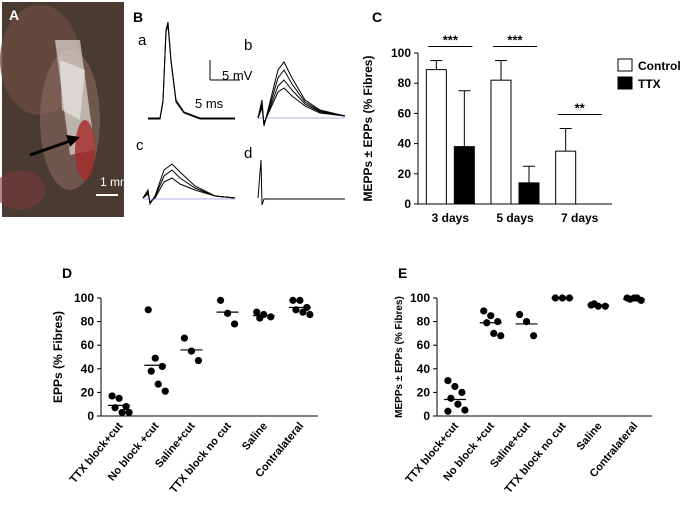 The image size is (685, 527). Describe the element at coordinates (14, 15) in the screenshot. I see `panel-label: A` at that location.